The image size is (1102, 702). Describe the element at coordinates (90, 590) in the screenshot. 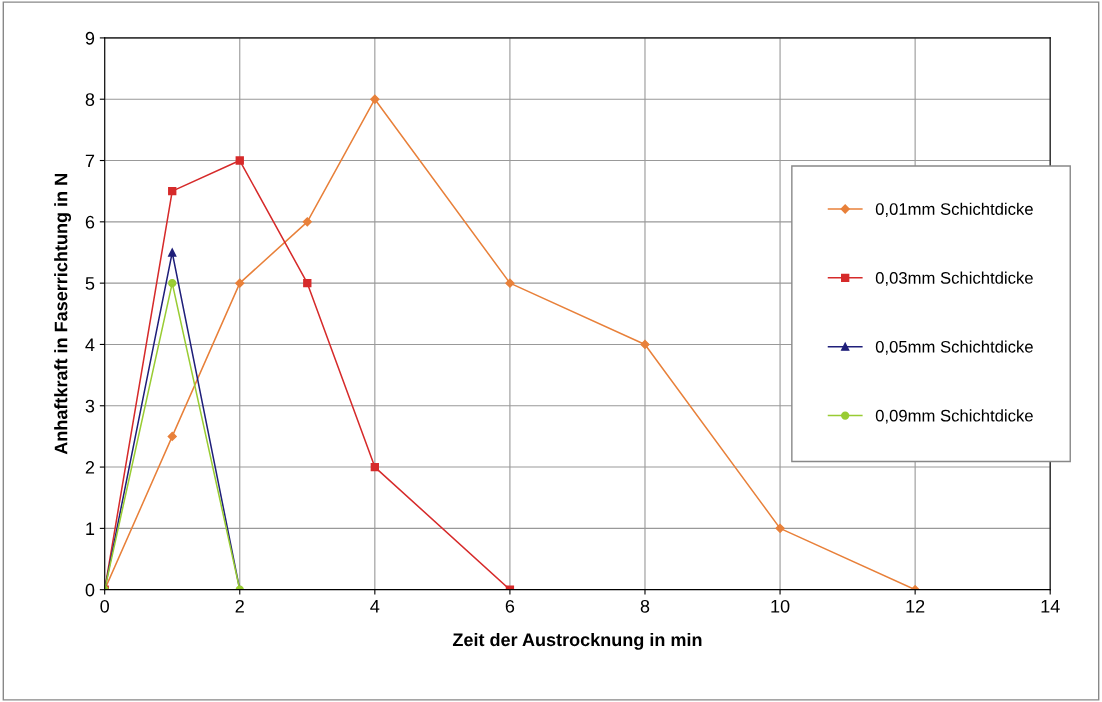

I see `y-tick-label: 0` at that location.